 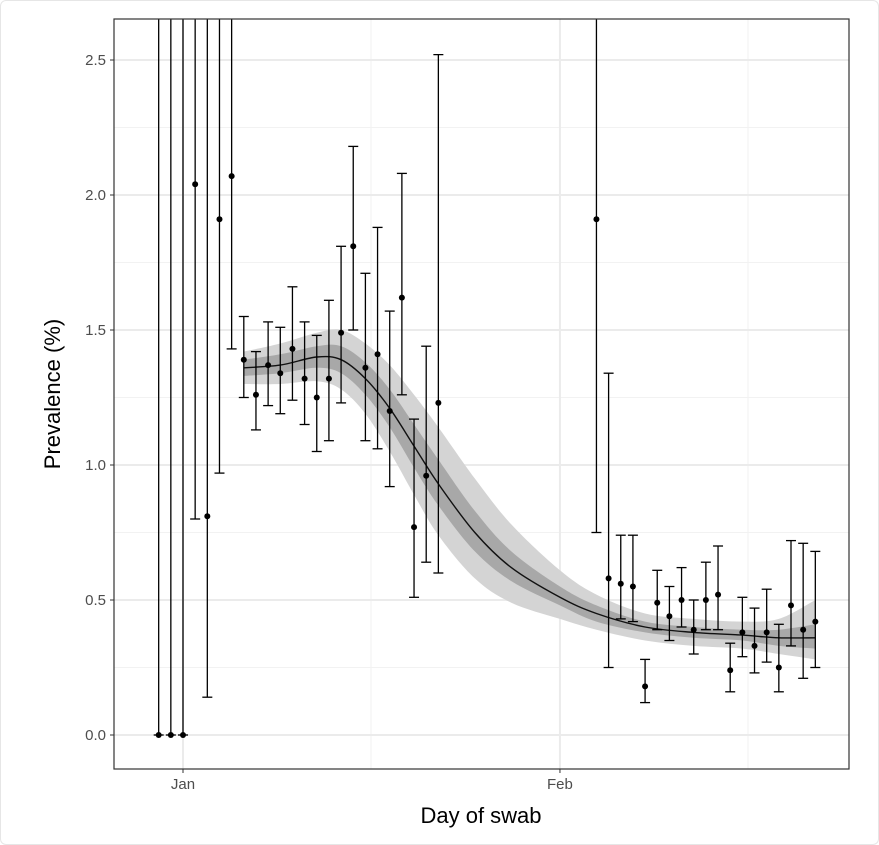 I want to click on x-tick-label: Jan, so click(x=183, y=784).